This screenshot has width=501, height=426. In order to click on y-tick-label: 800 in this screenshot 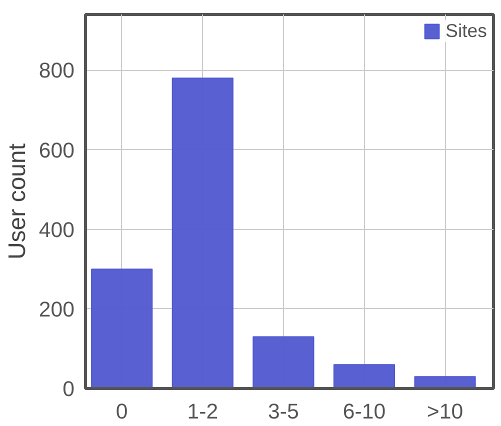, I will do `click(56, 70)`.